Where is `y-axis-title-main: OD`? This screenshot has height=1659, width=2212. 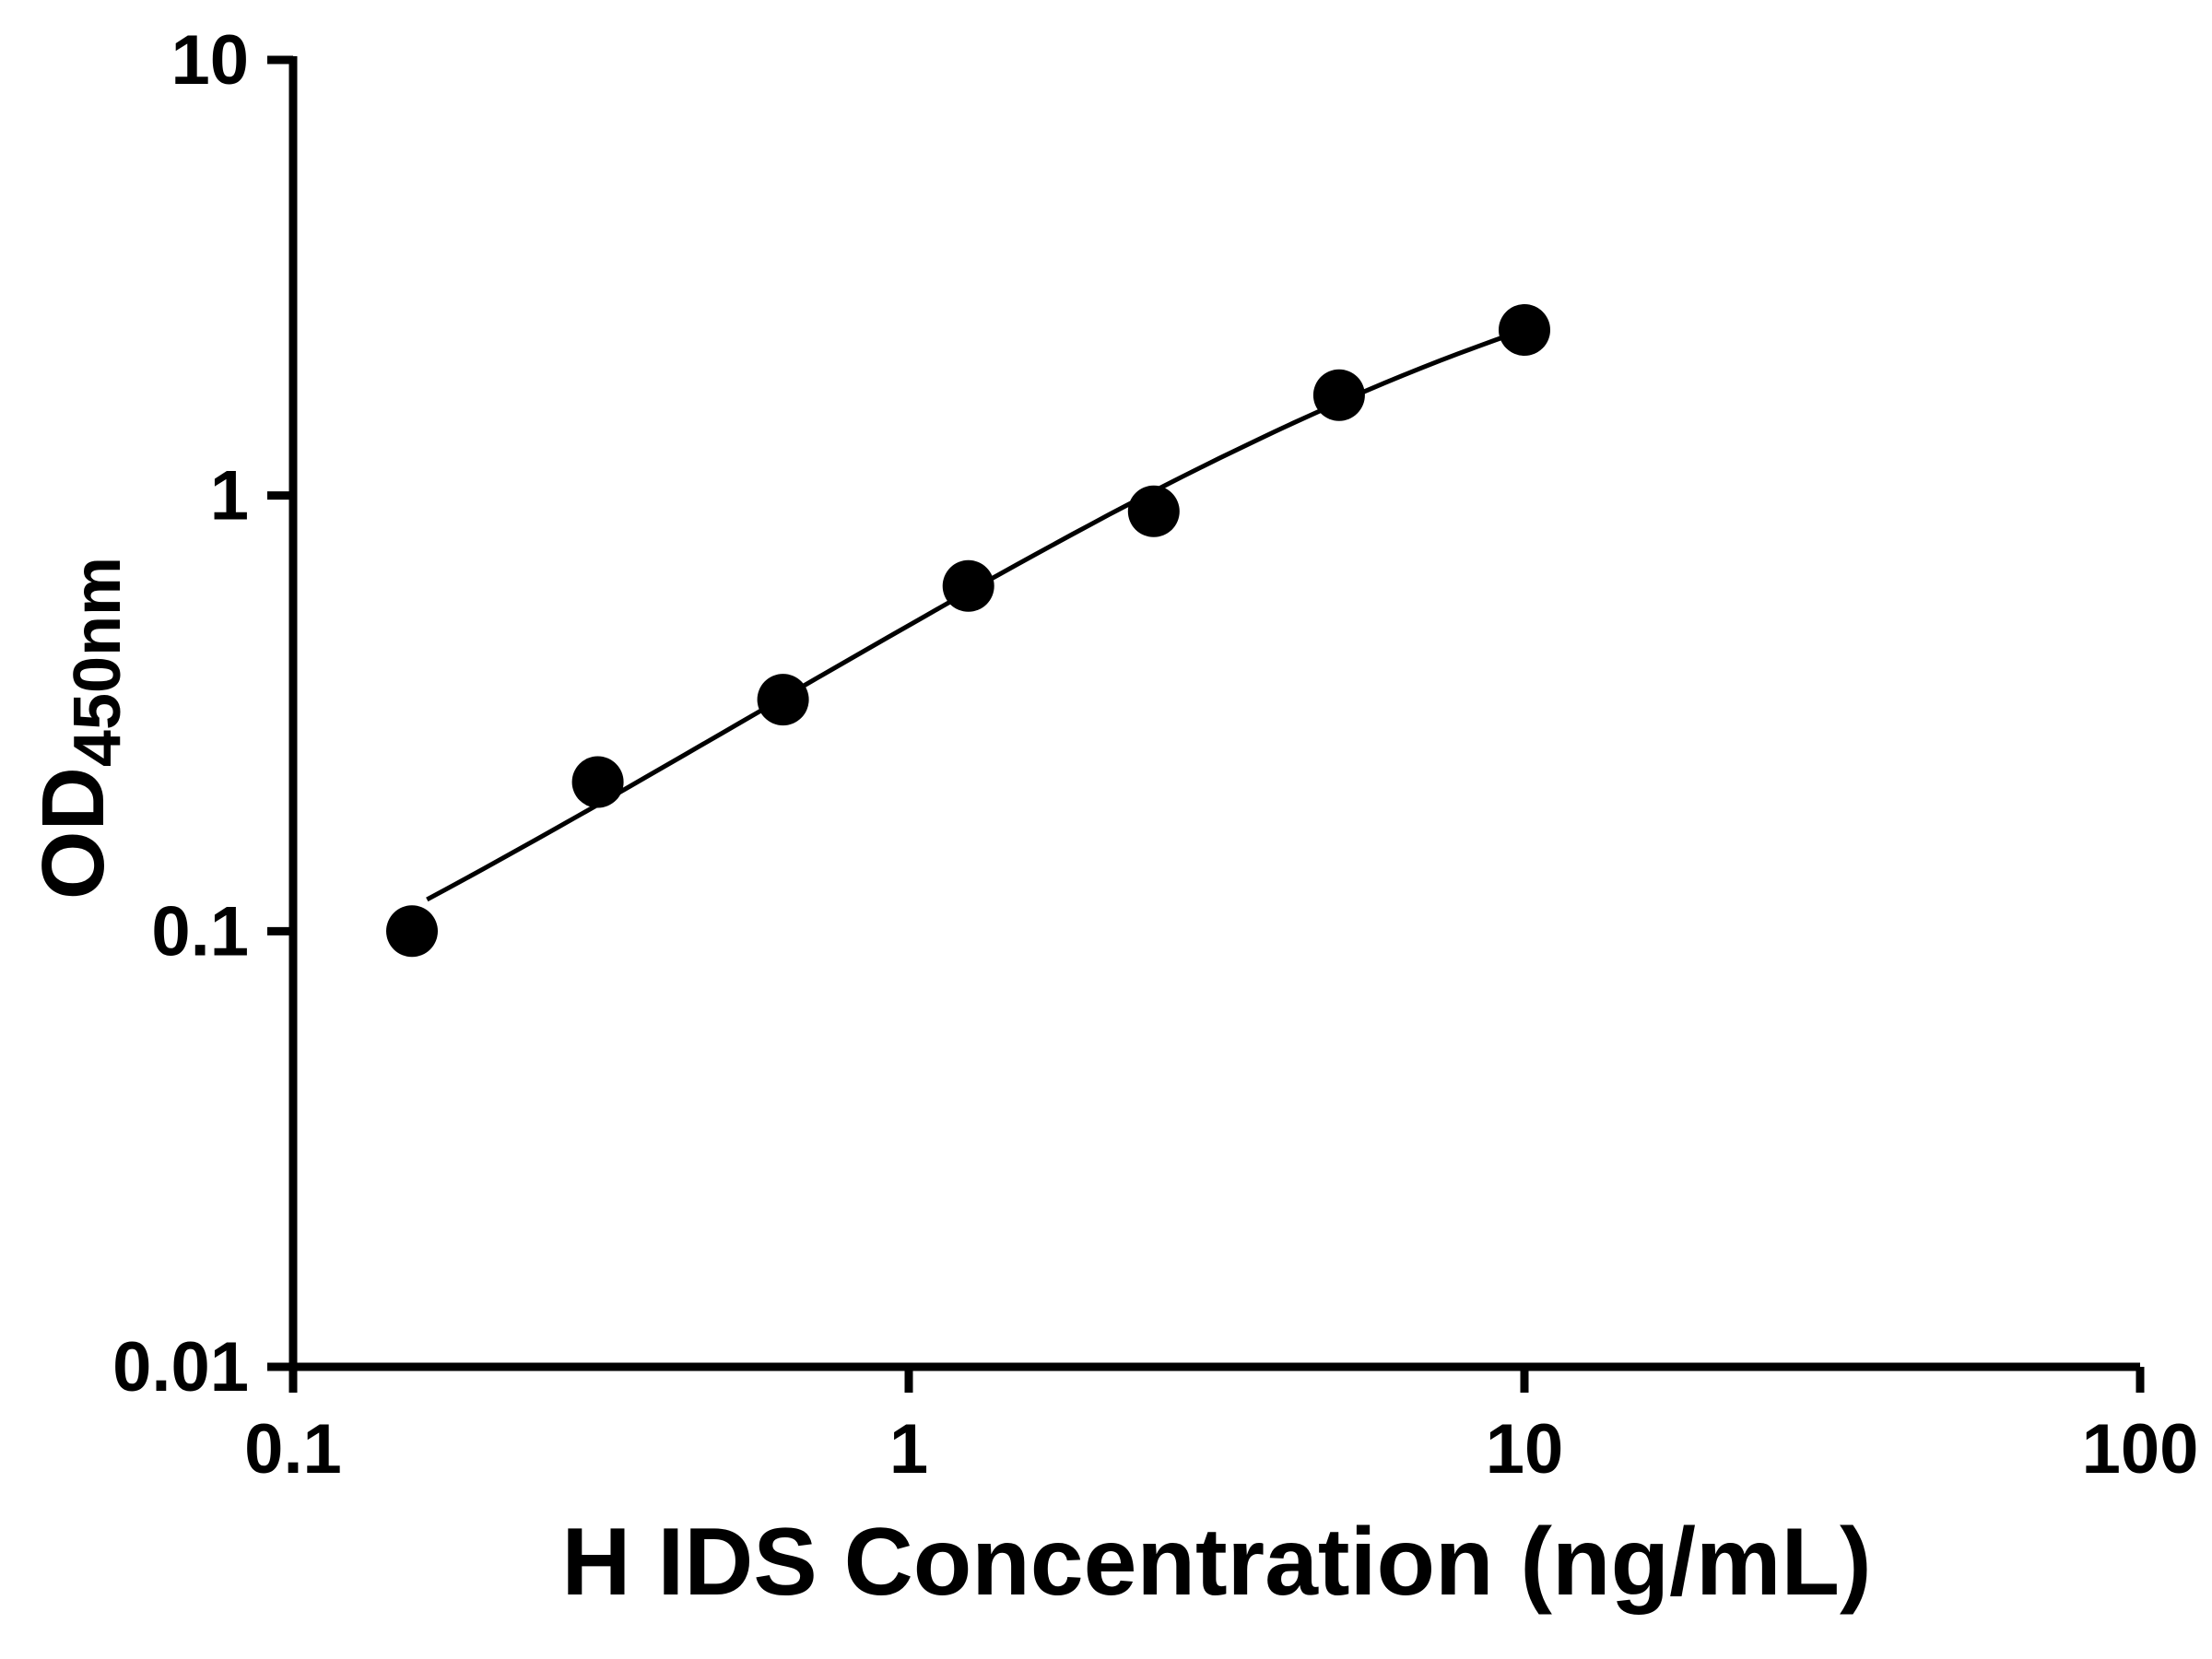
y-axis-title-main: OD is located at coordinates (73, 833).